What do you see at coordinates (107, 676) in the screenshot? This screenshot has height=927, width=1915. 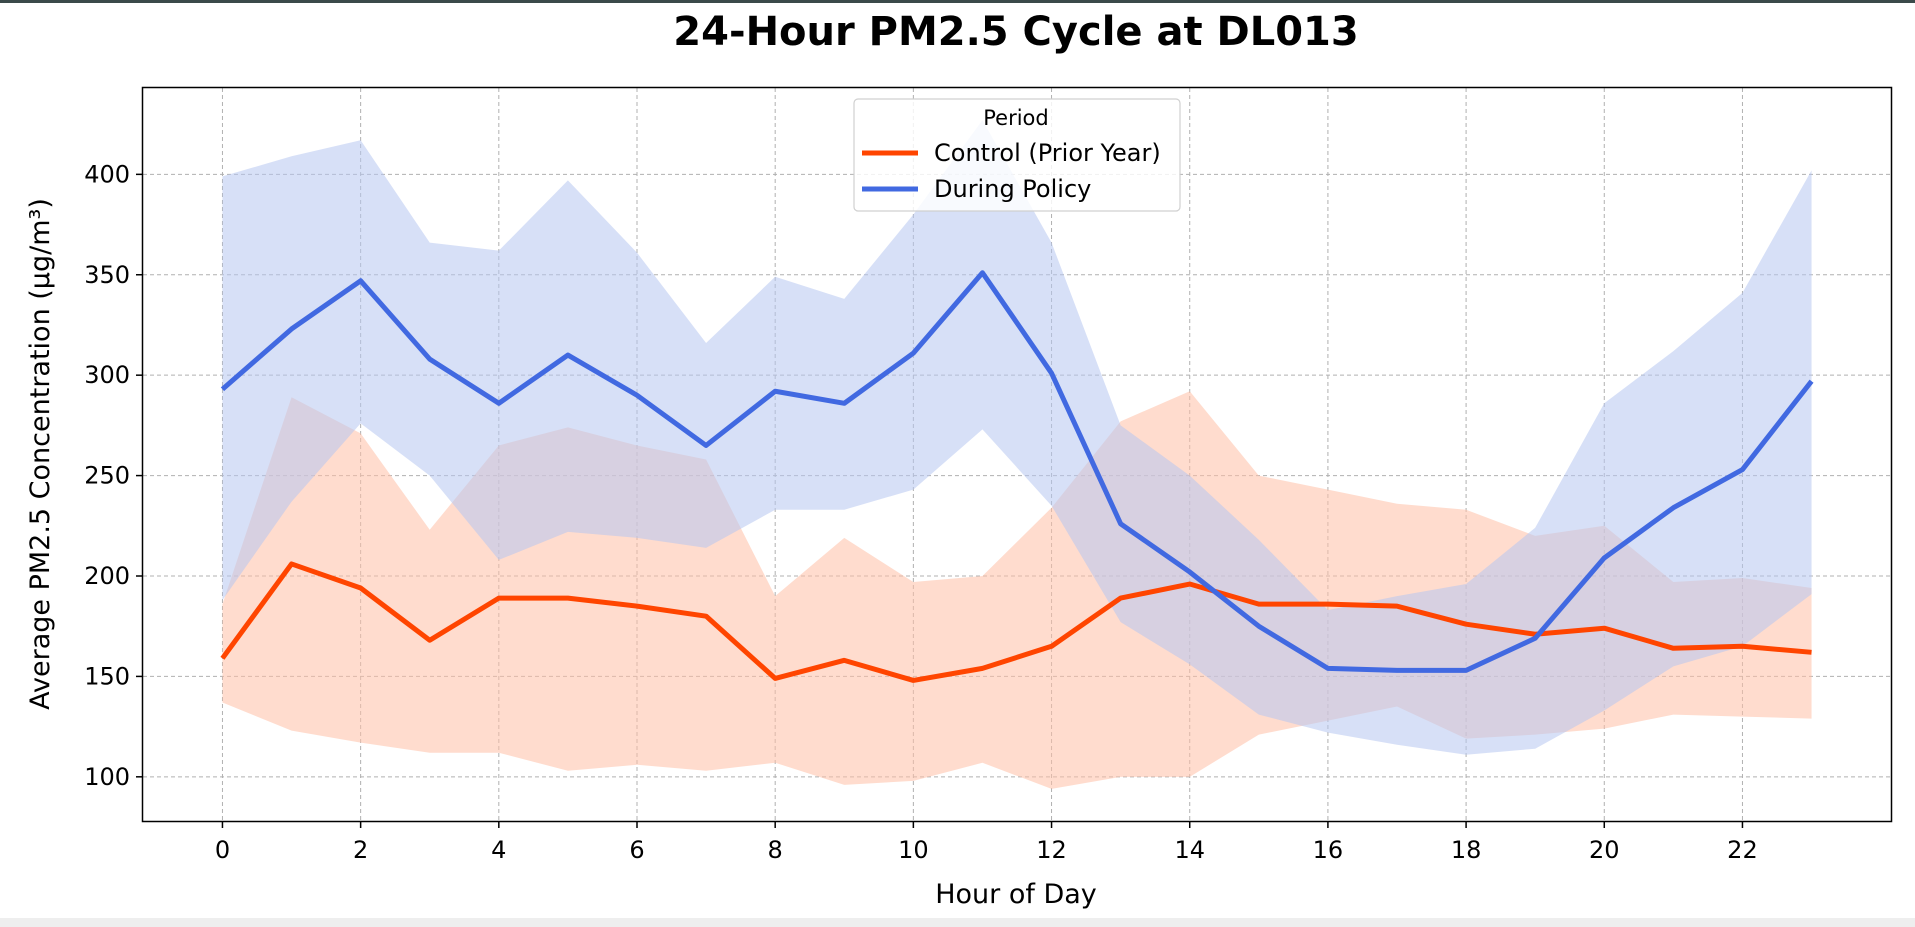 I see `y-tick-label: 150` at bounding box center [107, 676].